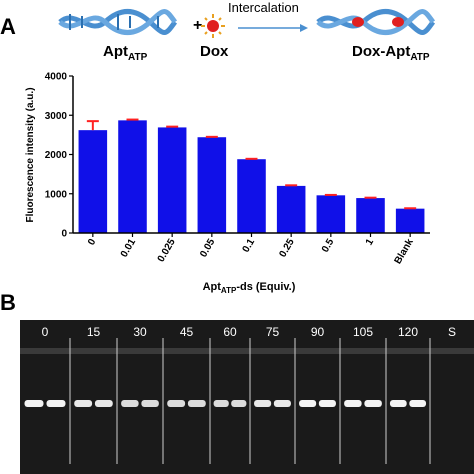 The width and height of the screenshot is (474, 474). I want to click on lane-label: 90, so click(318, 332).